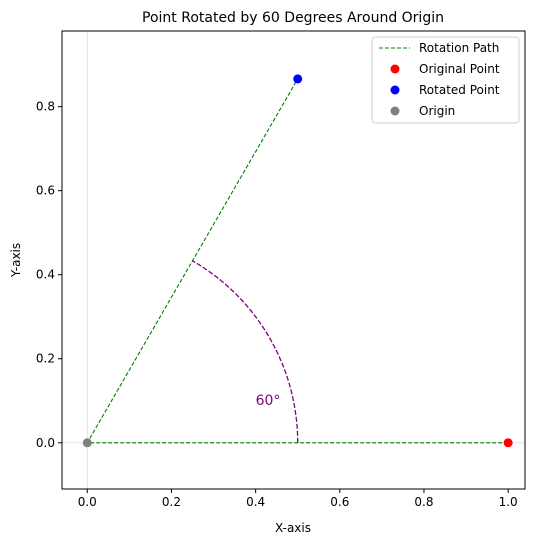  Describe the element at coordinates (87, 502) in the screenshot. I see `x-tick-label: 0.0` at that location.